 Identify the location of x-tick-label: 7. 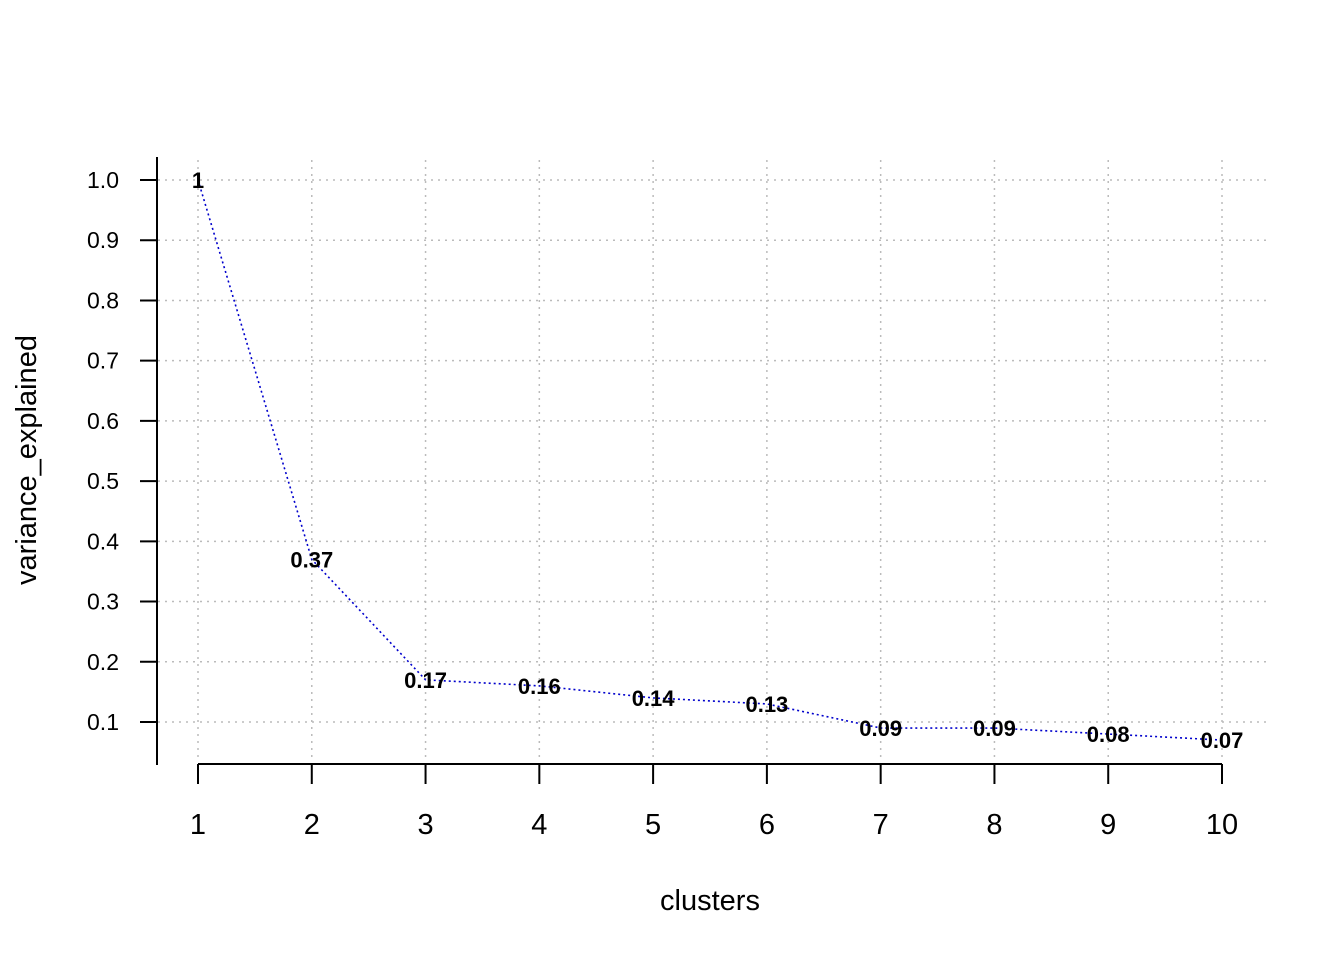
(881, 825).